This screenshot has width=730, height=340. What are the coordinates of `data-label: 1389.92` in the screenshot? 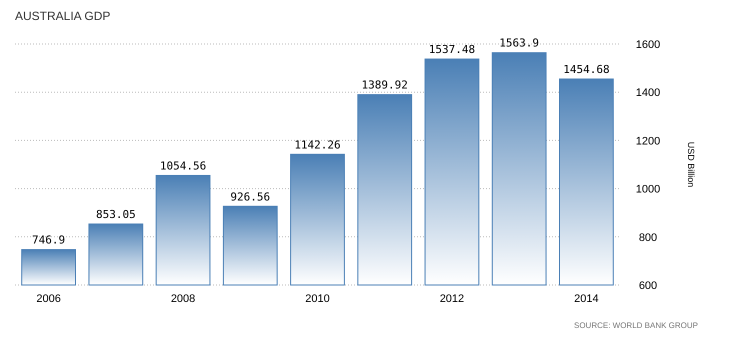 It's located at (385, 85).